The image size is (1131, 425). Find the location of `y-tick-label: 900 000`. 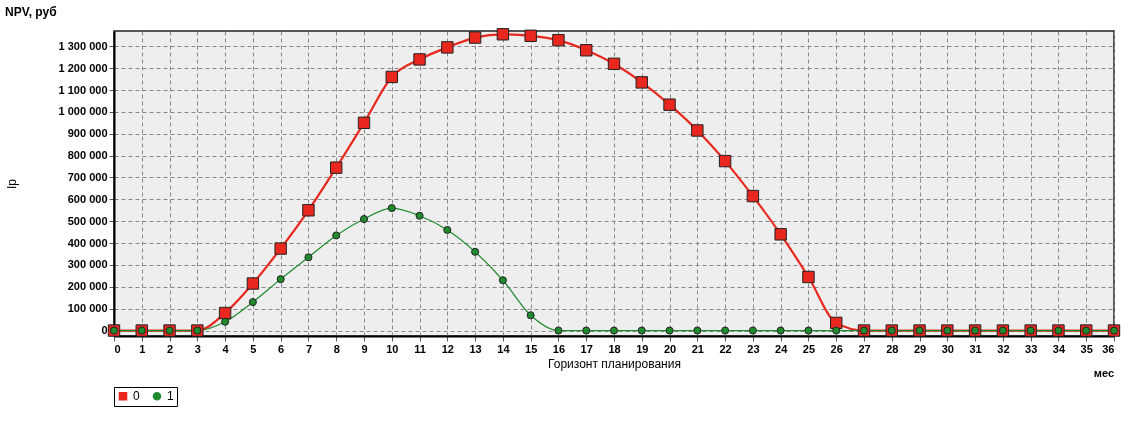

y-tick-label: 900 000 is located at coordinates (87, 133).